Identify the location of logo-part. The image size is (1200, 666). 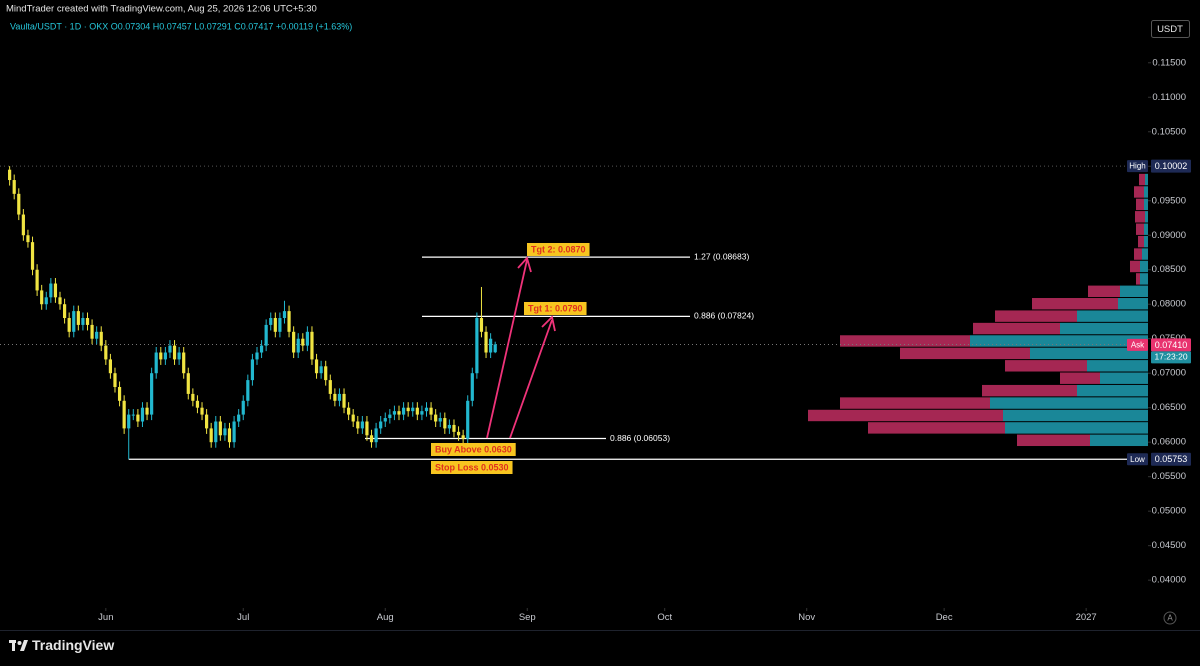
(24, 645).